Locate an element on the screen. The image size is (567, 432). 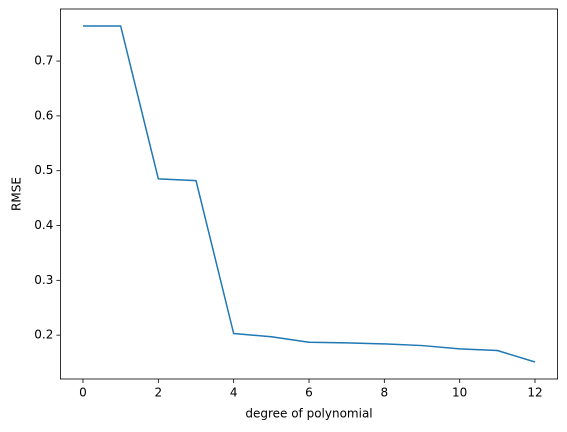
y-tick-label: 0.6 is located at coordinates (43, 115).